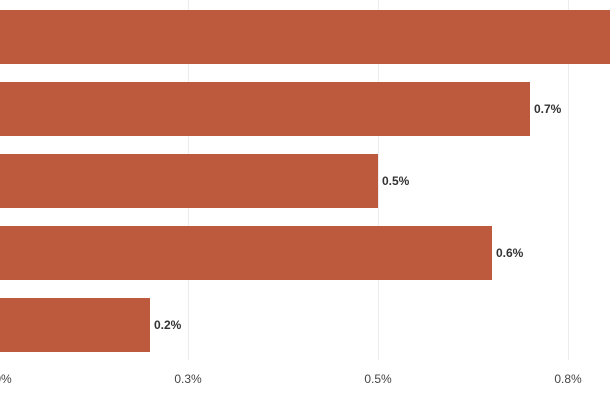  Describe the element at coordinates (6, 379) in the screenshot. I see `x-tick-label: 0.0%` at that location.